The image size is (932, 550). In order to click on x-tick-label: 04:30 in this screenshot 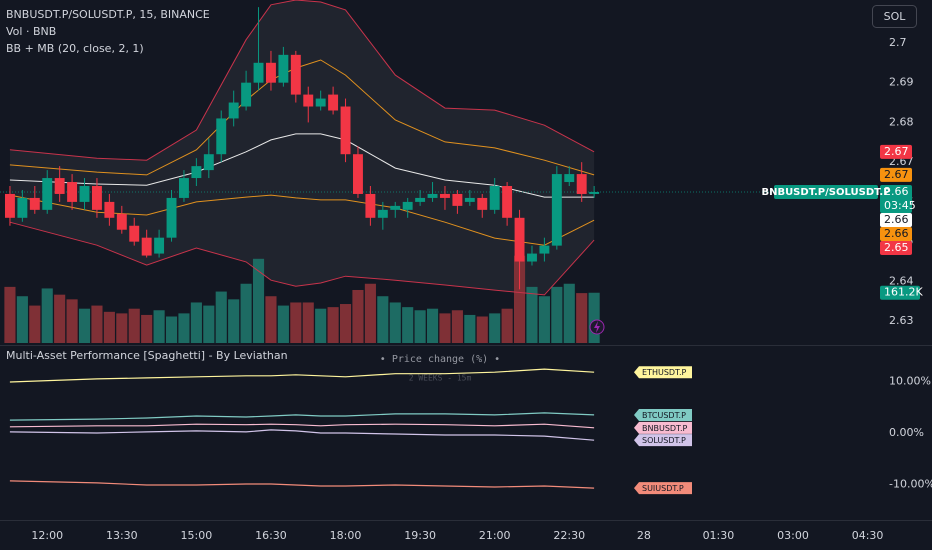, I will do `click(868, 535)`.